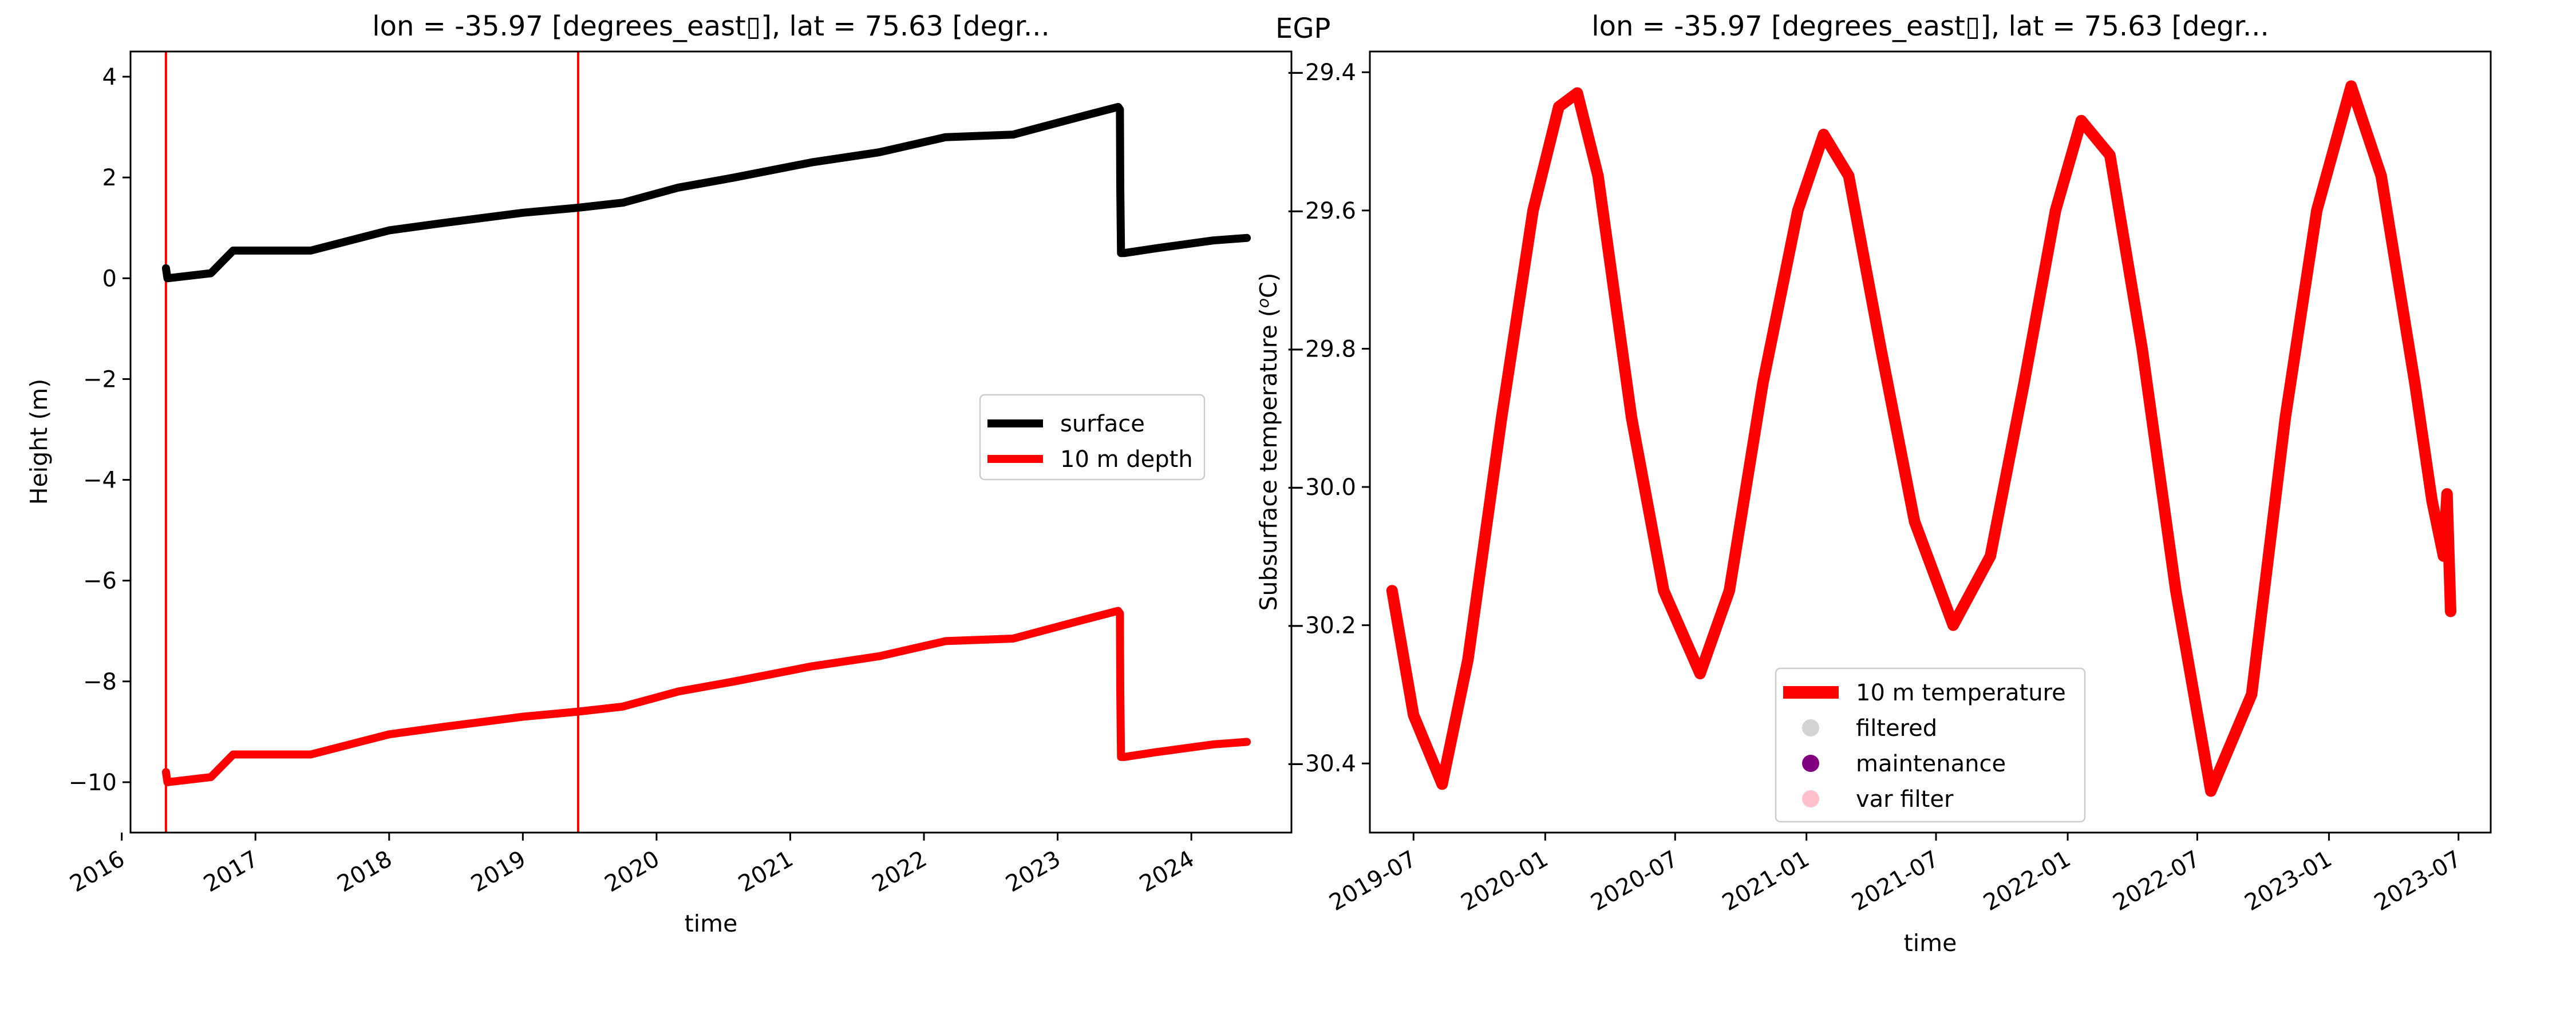 The height and width of the screenshot is (1030, 2576). What do you see at coordinates (1321, 211) in the screenshot?
I see `y-tick-label: −29.6` at bounding box center [1321, 211].